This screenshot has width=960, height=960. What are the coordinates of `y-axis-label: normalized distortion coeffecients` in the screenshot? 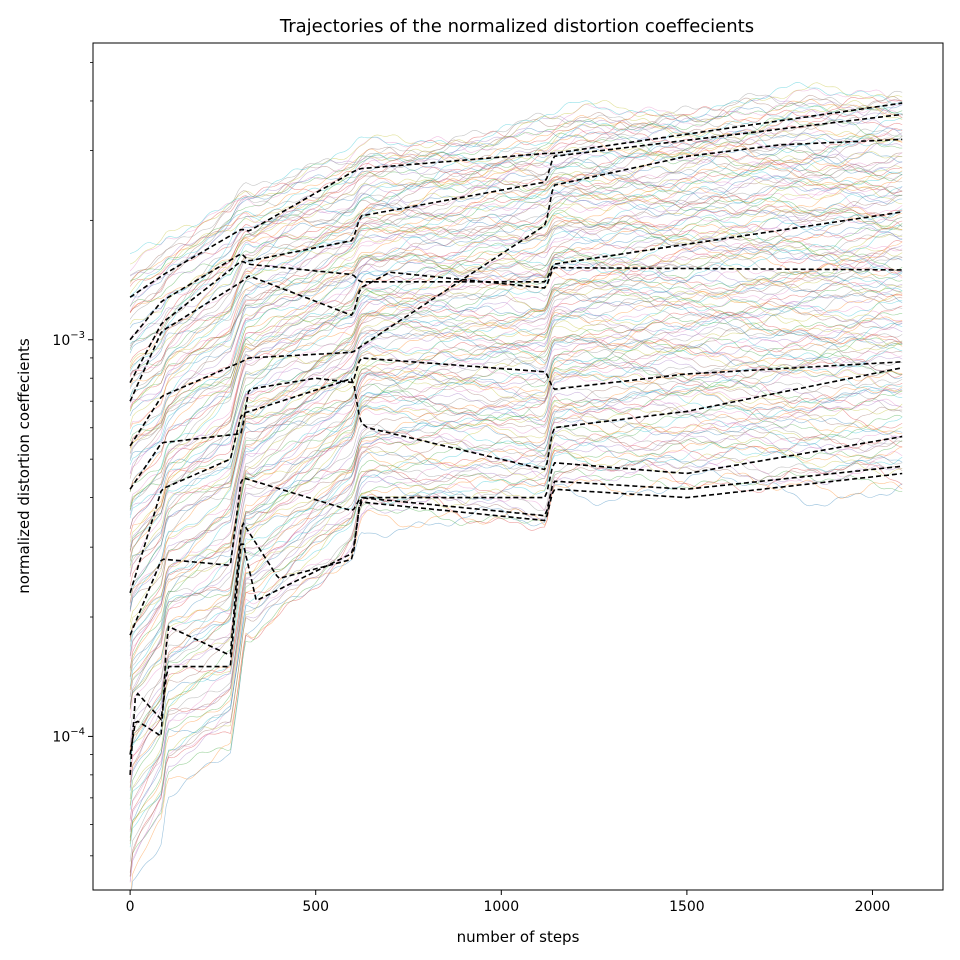 It's located at (24, 466).